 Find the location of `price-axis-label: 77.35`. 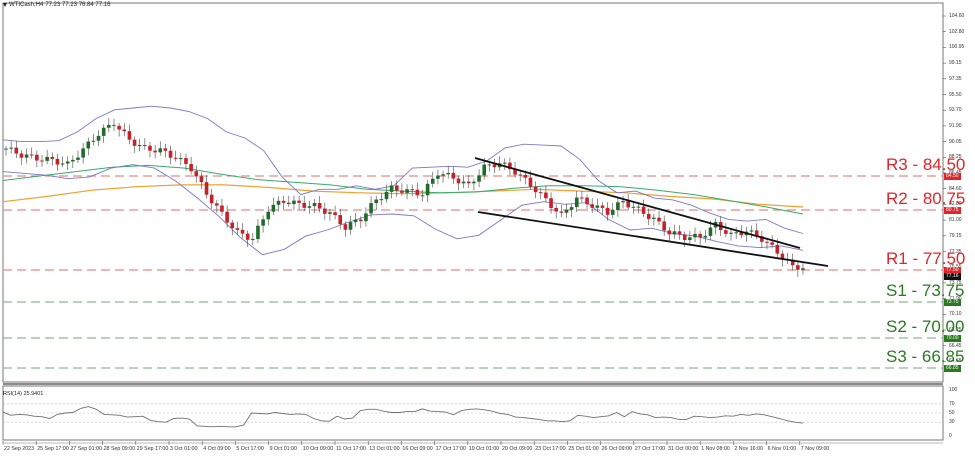

price-axis-label: 77.35 is located at coordinates (955, 251).